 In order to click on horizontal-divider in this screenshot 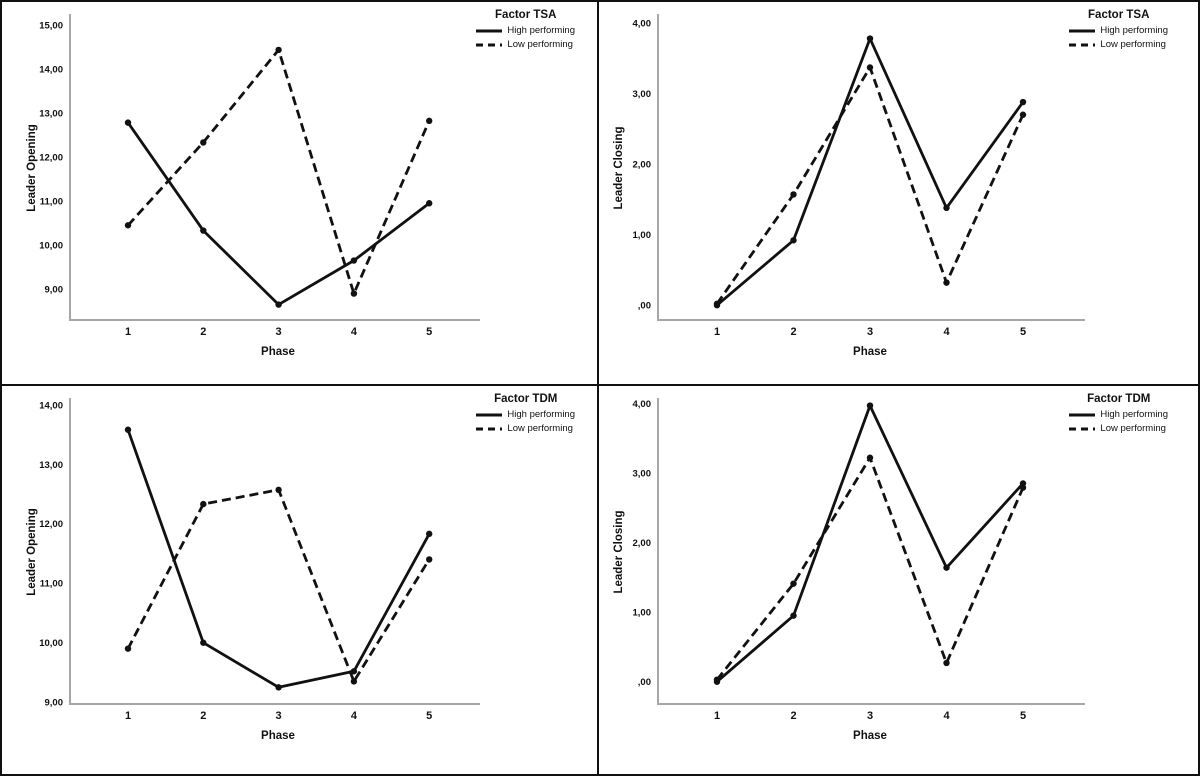, I will do `click(600, 385)`.